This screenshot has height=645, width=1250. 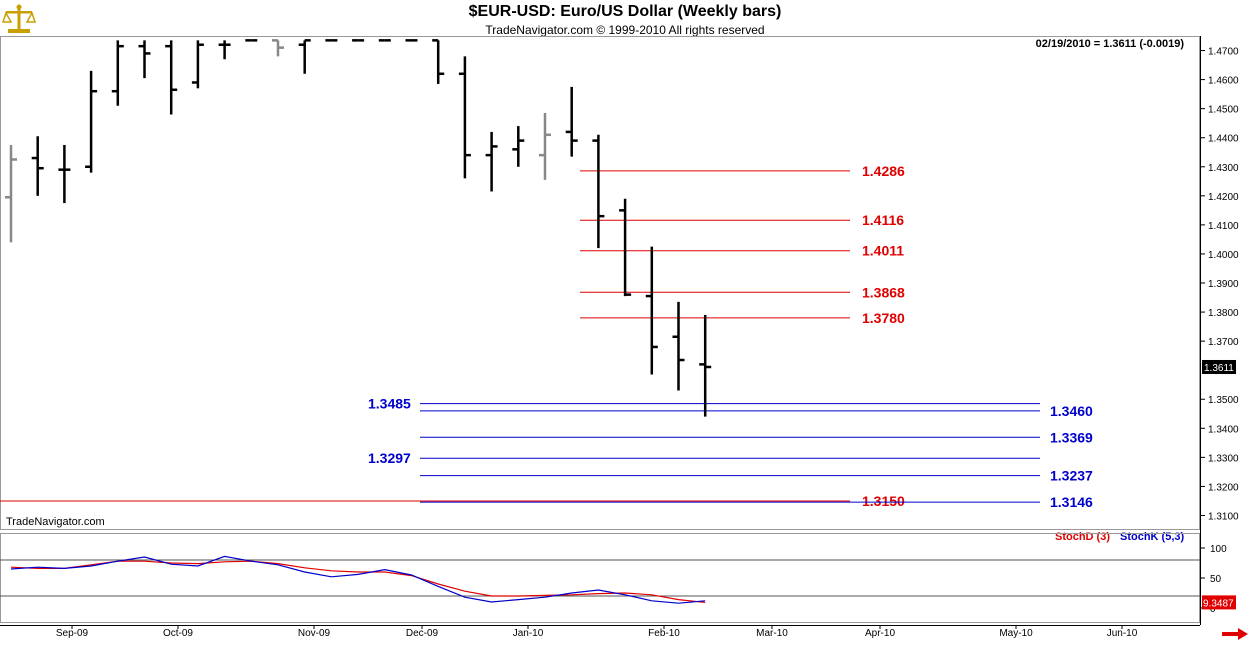 What do you see at coordinates (55, 522) in the screenshot?
I see `brand-label: TradeNavigator.com` at bounding box center [55, 522].